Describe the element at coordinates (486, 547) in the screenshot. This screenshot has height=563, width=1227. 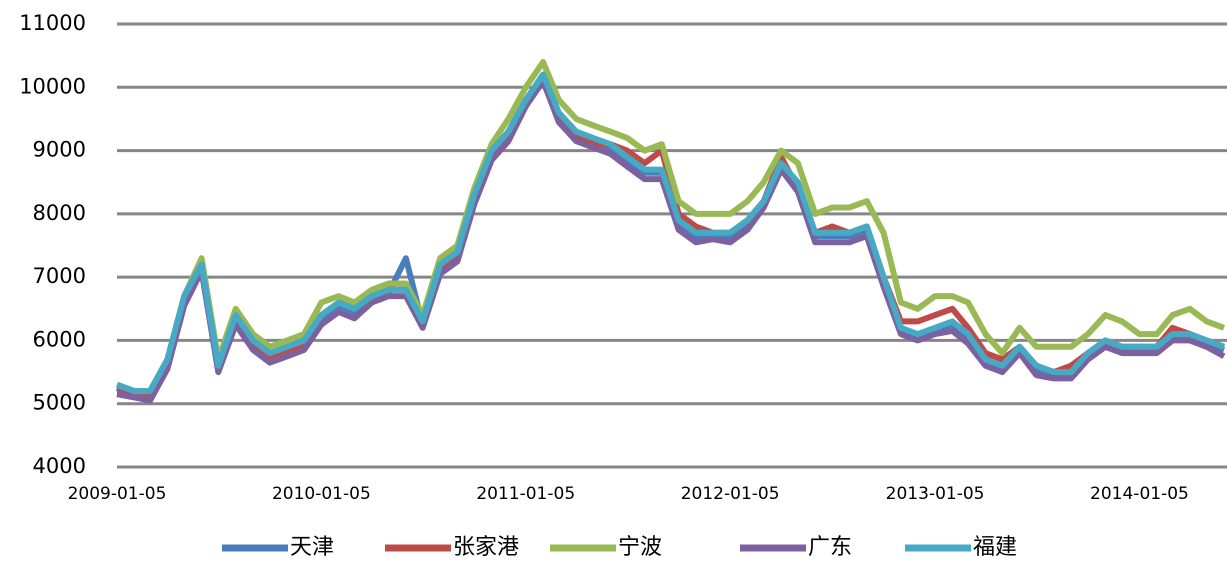
I see `legend-label: 张家港` at that location.